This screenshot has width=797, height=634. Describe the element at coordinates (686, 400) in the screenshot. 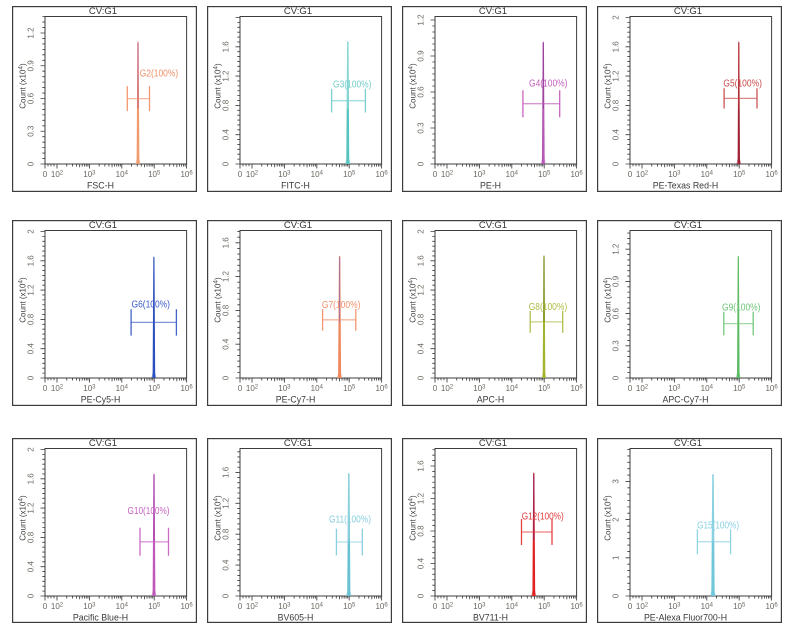

I see `svg-text: APC-Cy7-H` at that location.